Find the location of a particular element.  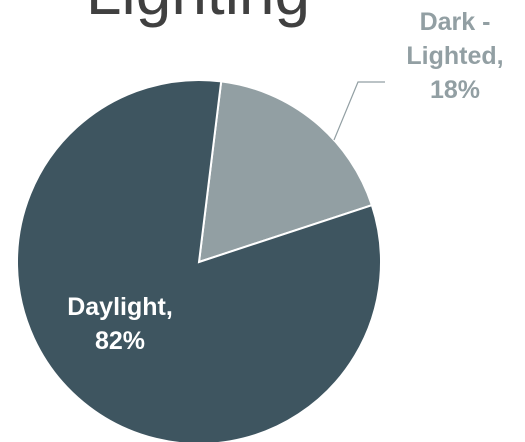

slice-label-line: Dark - is located at coordinates (455, 22).